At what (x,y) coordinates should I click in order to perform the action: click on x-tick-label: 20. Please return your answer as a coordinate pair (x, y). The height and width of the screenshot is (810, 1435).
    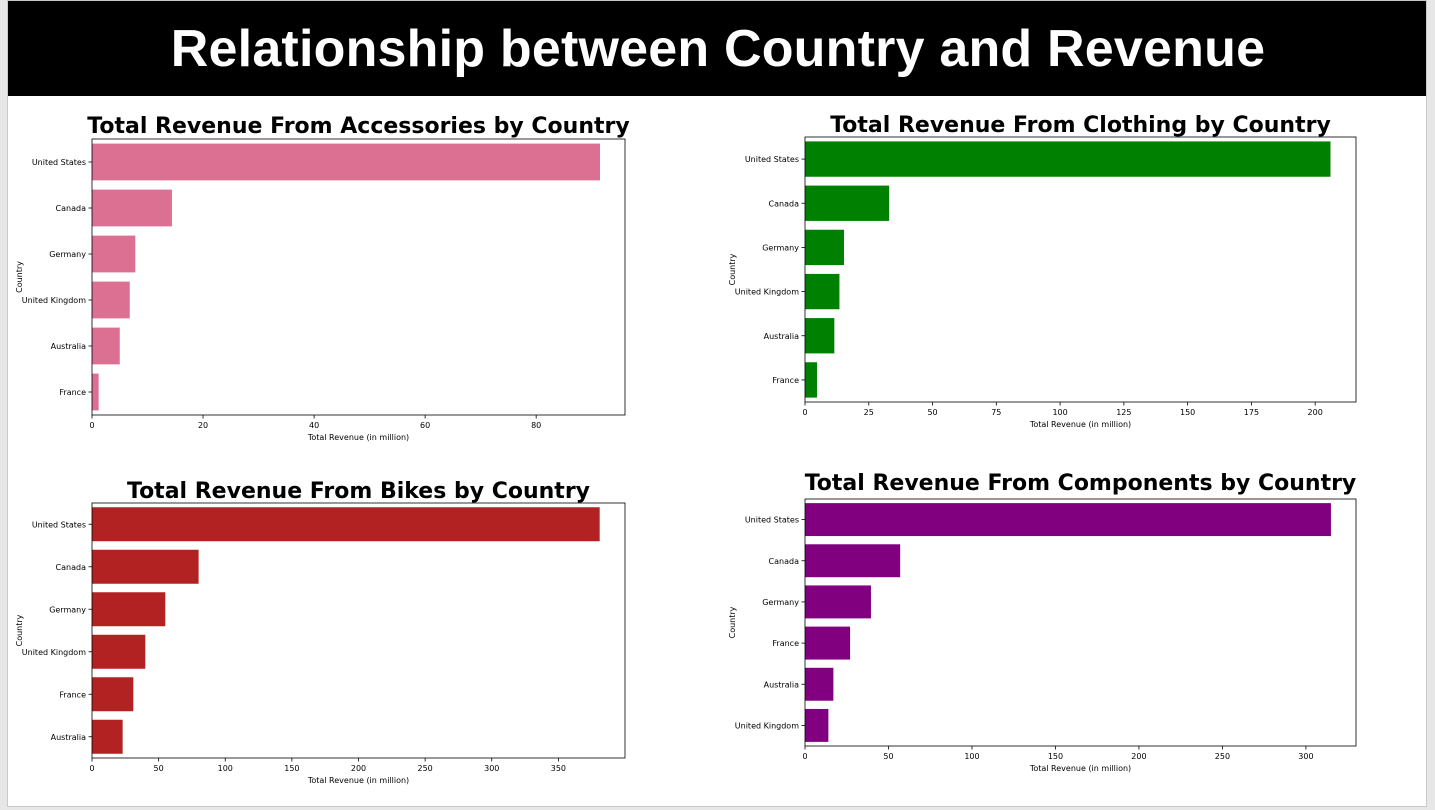
    Looking at the image, I should click on (203, 425).